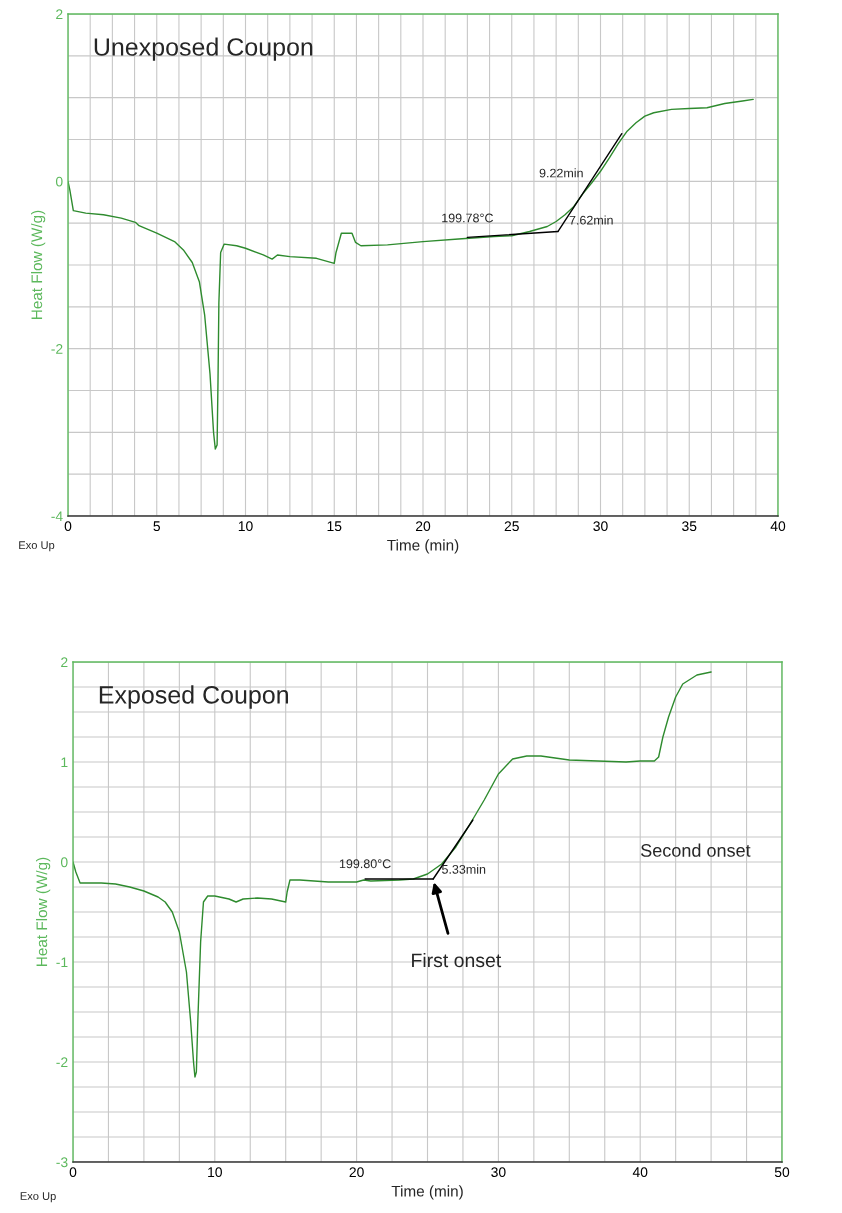 Image resolution: width=842 pixels, height=1213 pixels. What do you see at coordinates (64, 762) in the screenshot?
I see `y-tick-label: 1` at bounding box center [64, 762].